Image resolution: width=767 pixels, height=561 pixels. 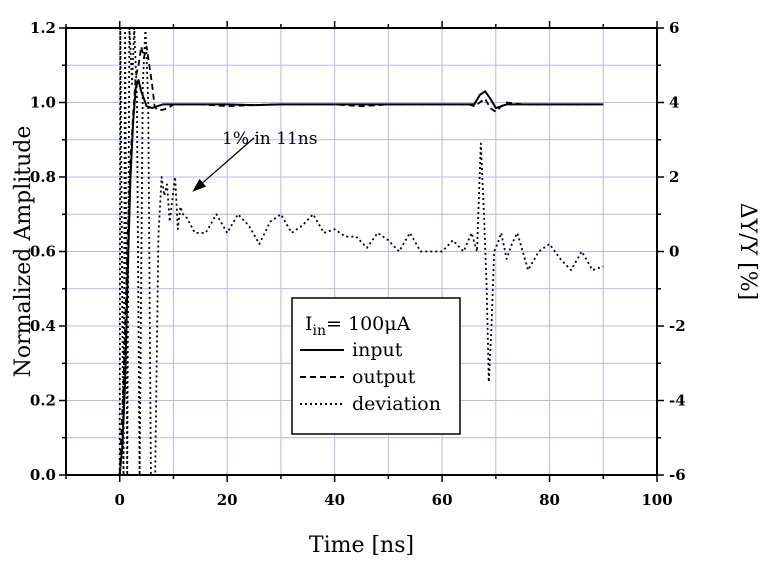 What do you see at coordinates (747, 251) in the screenshot?
I see `y2-axis-title: ΔY/Y [%]` at bounding box center [747, 251].